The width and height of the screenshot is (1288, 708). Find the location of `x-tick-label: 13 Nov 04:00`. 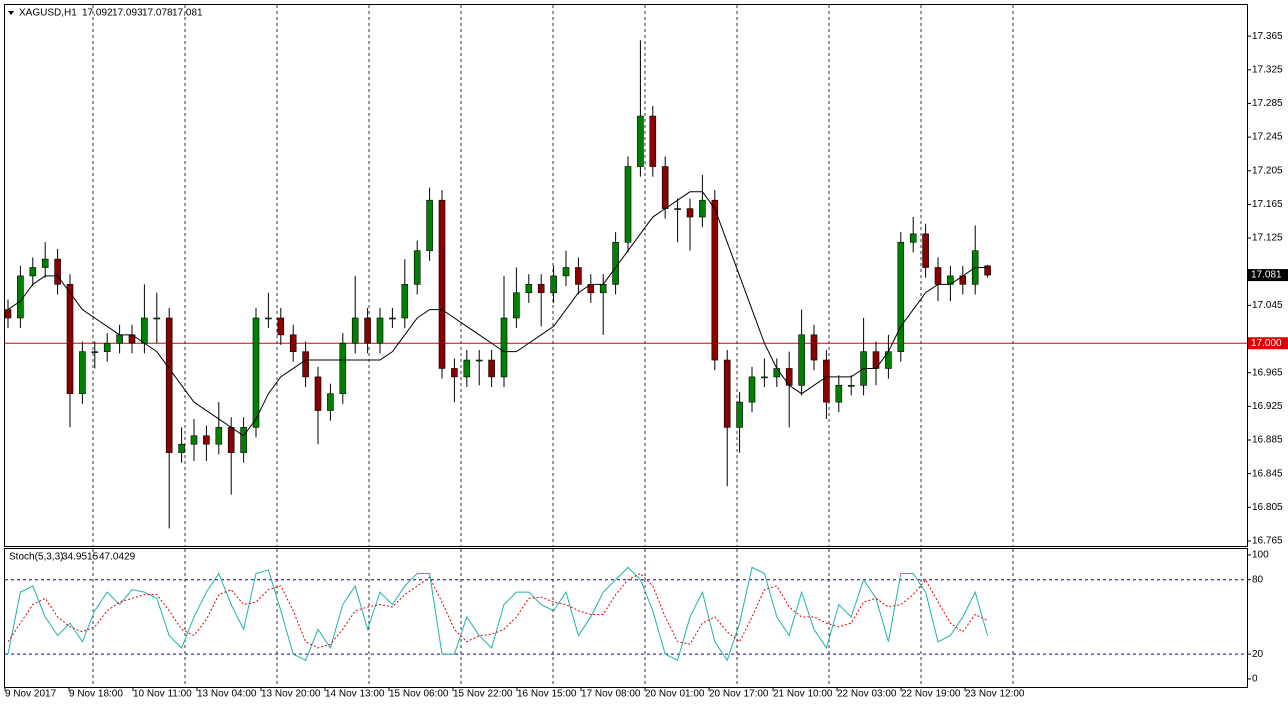

x-tick-label: 13 Nov 04:00 is located at coordinates (227, 694).